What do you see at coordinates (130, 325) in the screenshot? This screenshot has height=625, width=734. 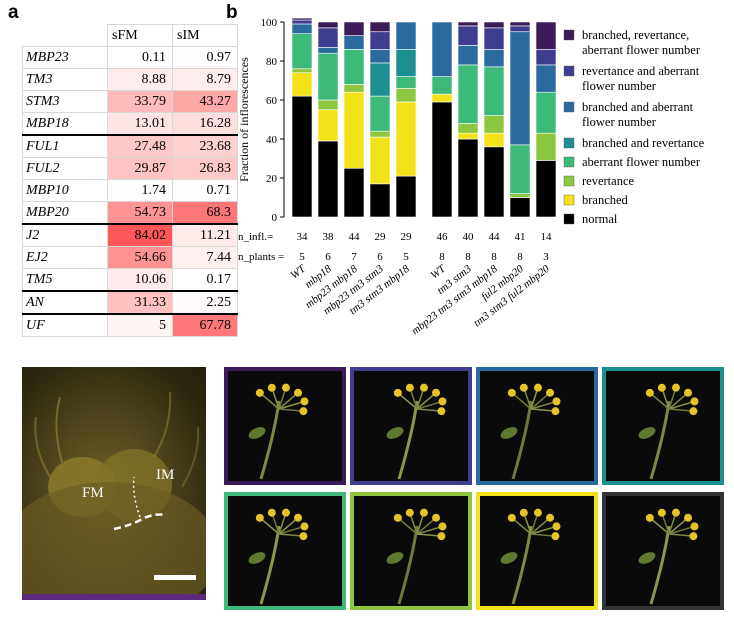 I see `heat-table-row: UF 5 67.78` at bounding box center [130, 325].